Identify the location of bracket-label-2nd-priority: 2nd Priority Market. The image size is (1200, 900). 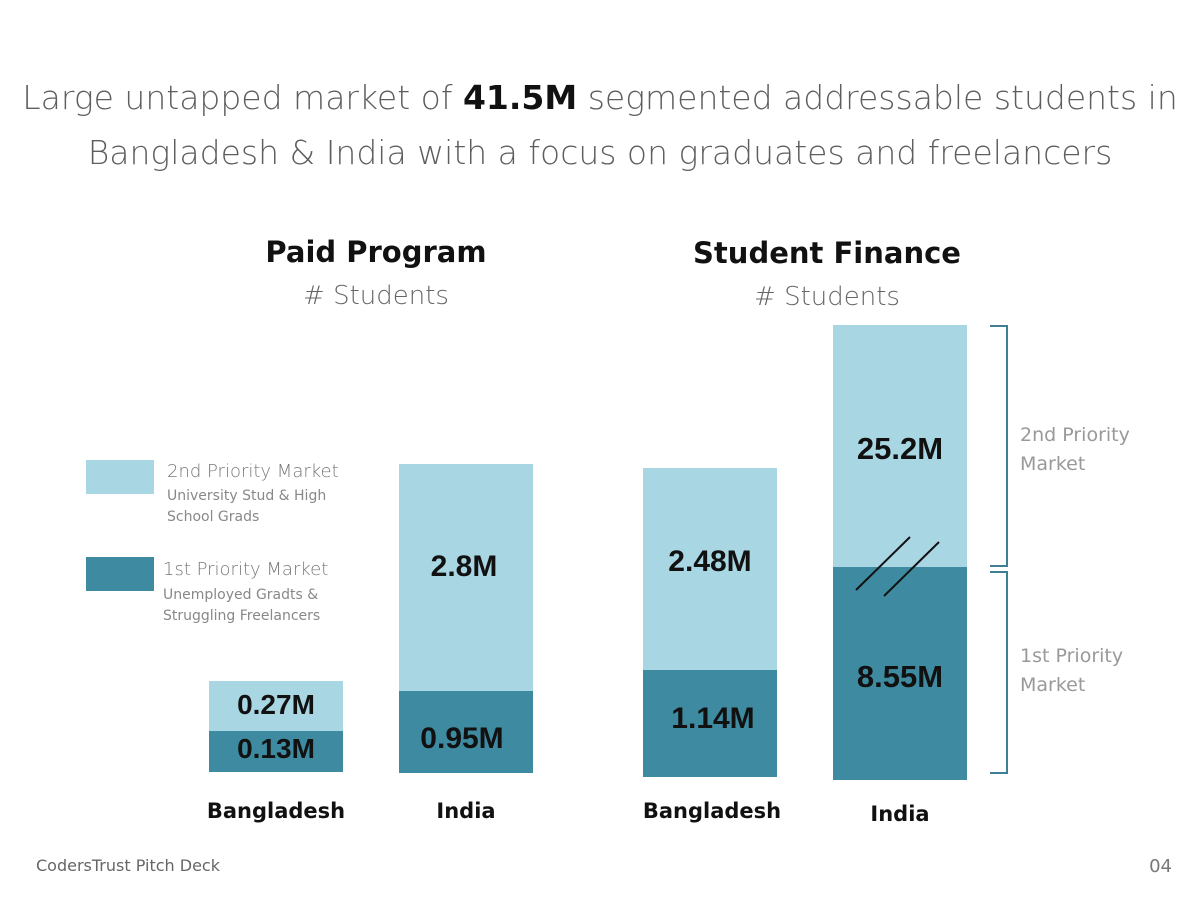
(1075, 449).